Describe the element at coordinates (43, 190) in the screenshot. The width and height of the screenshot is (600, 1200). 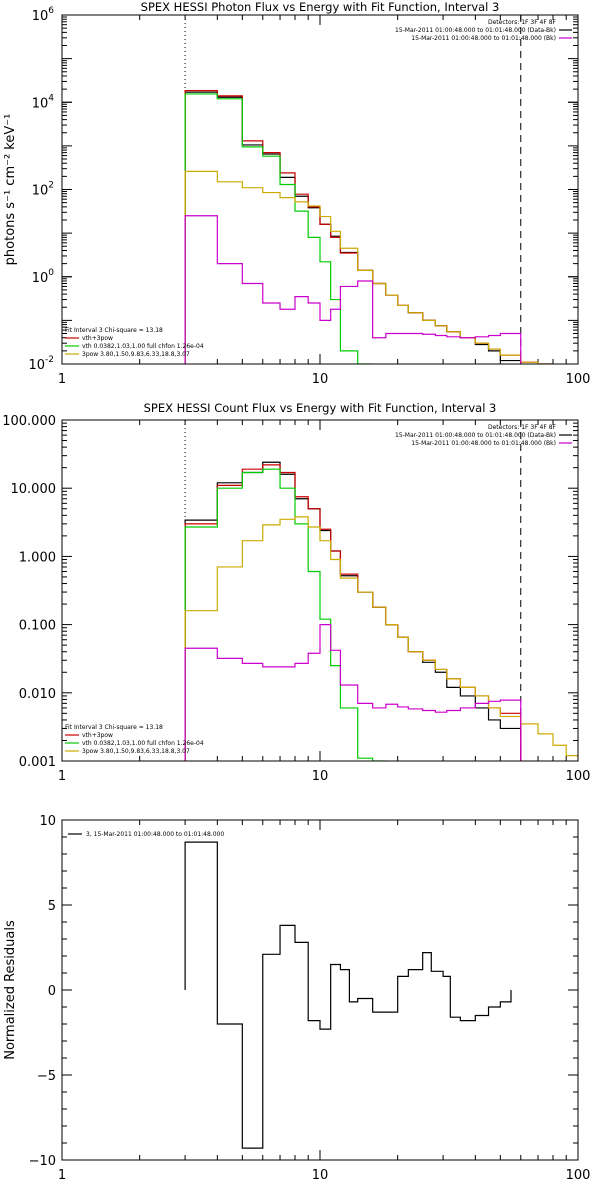
I see `y-tick-label: 10²` at that location.